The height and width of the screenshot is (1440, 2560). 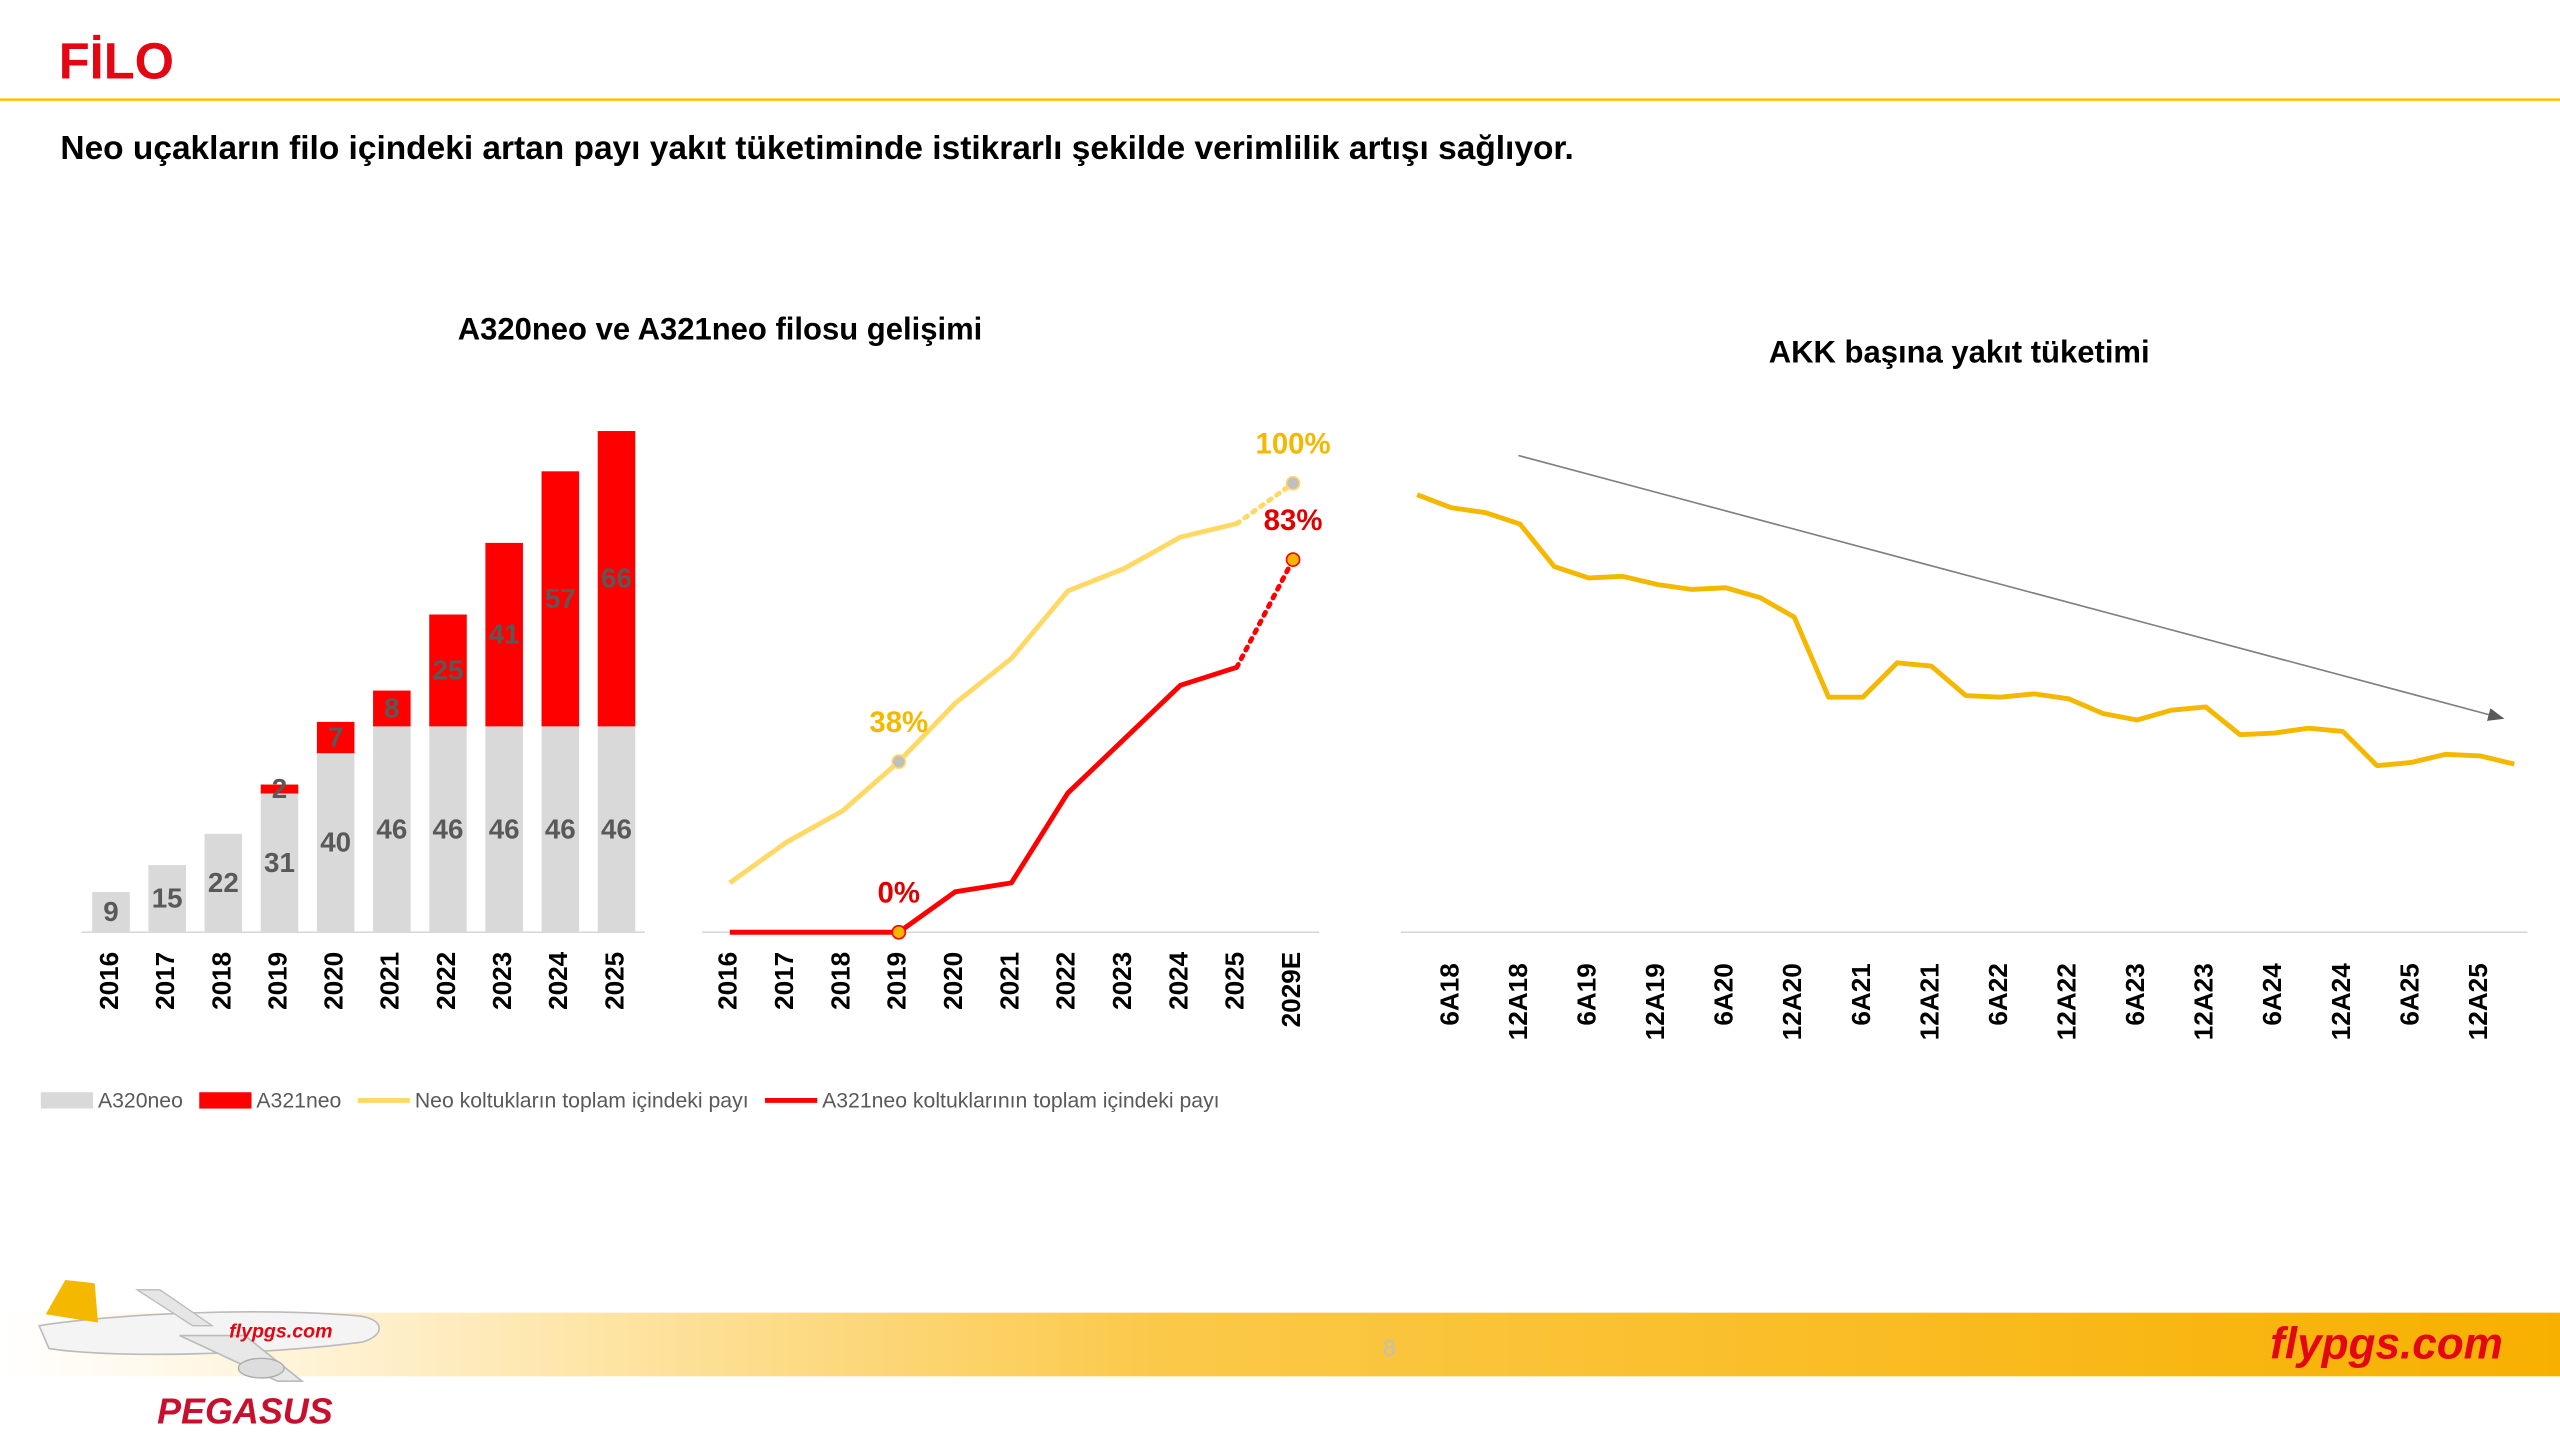 What do you see at coordinates (720, 329) in the screenshot?
I see `chart-title: A320neo ve A321neo filosu gelişimi` at bounding box center [720, 329].